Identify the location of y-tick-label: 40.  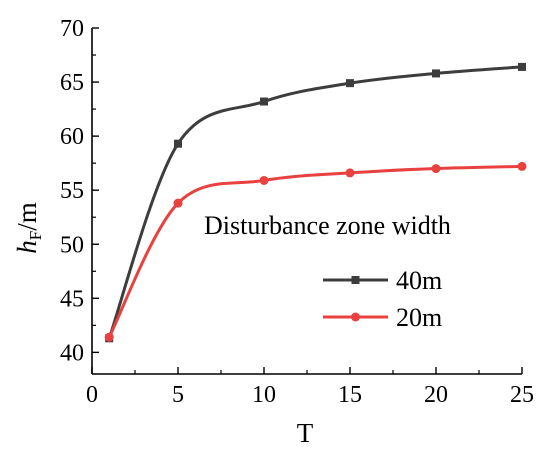
(72, 353).